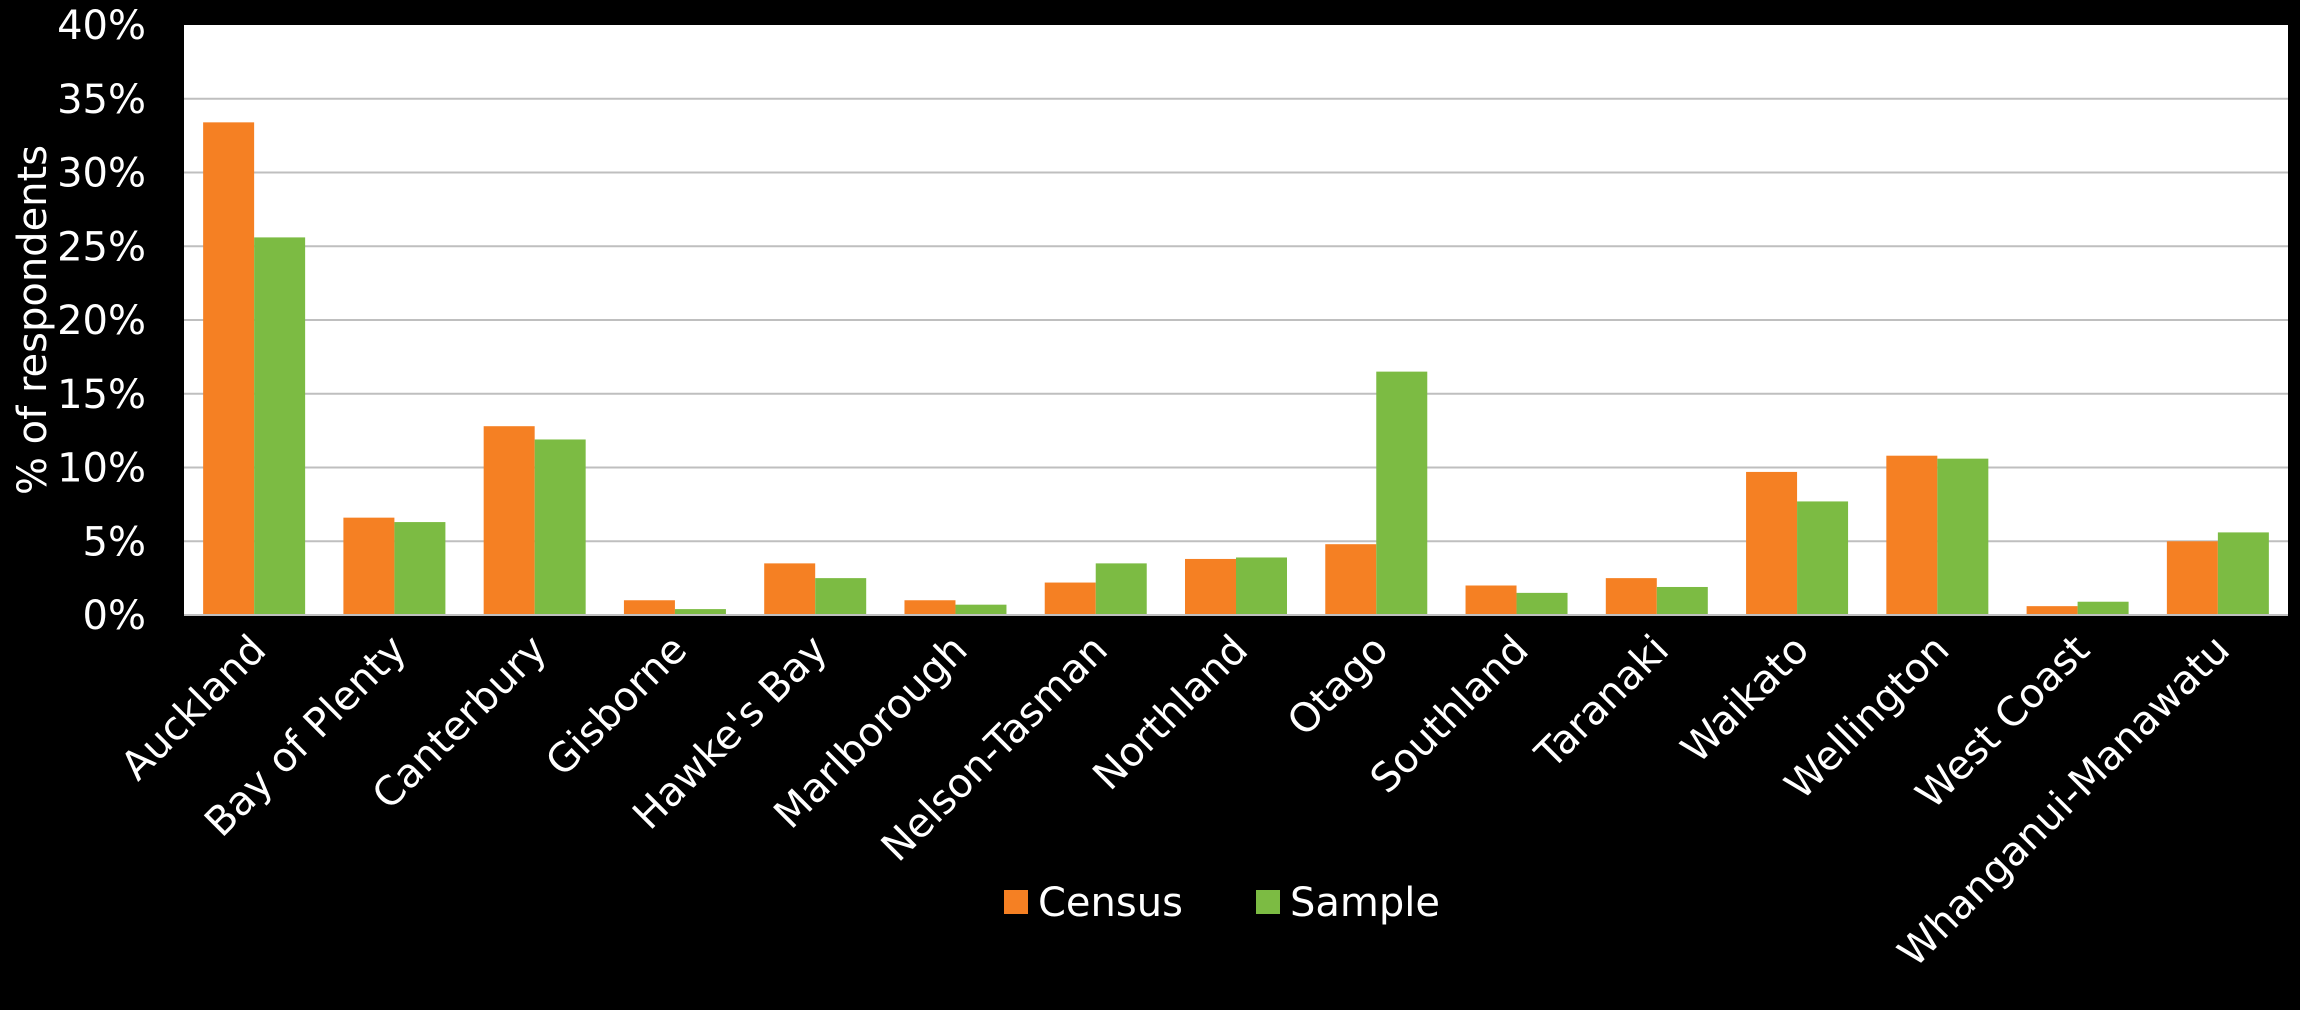 Image resolution: width=2300 pixels, height=1010 pixels. I want to click on y-tick-label: 15%, so click(101, 395).